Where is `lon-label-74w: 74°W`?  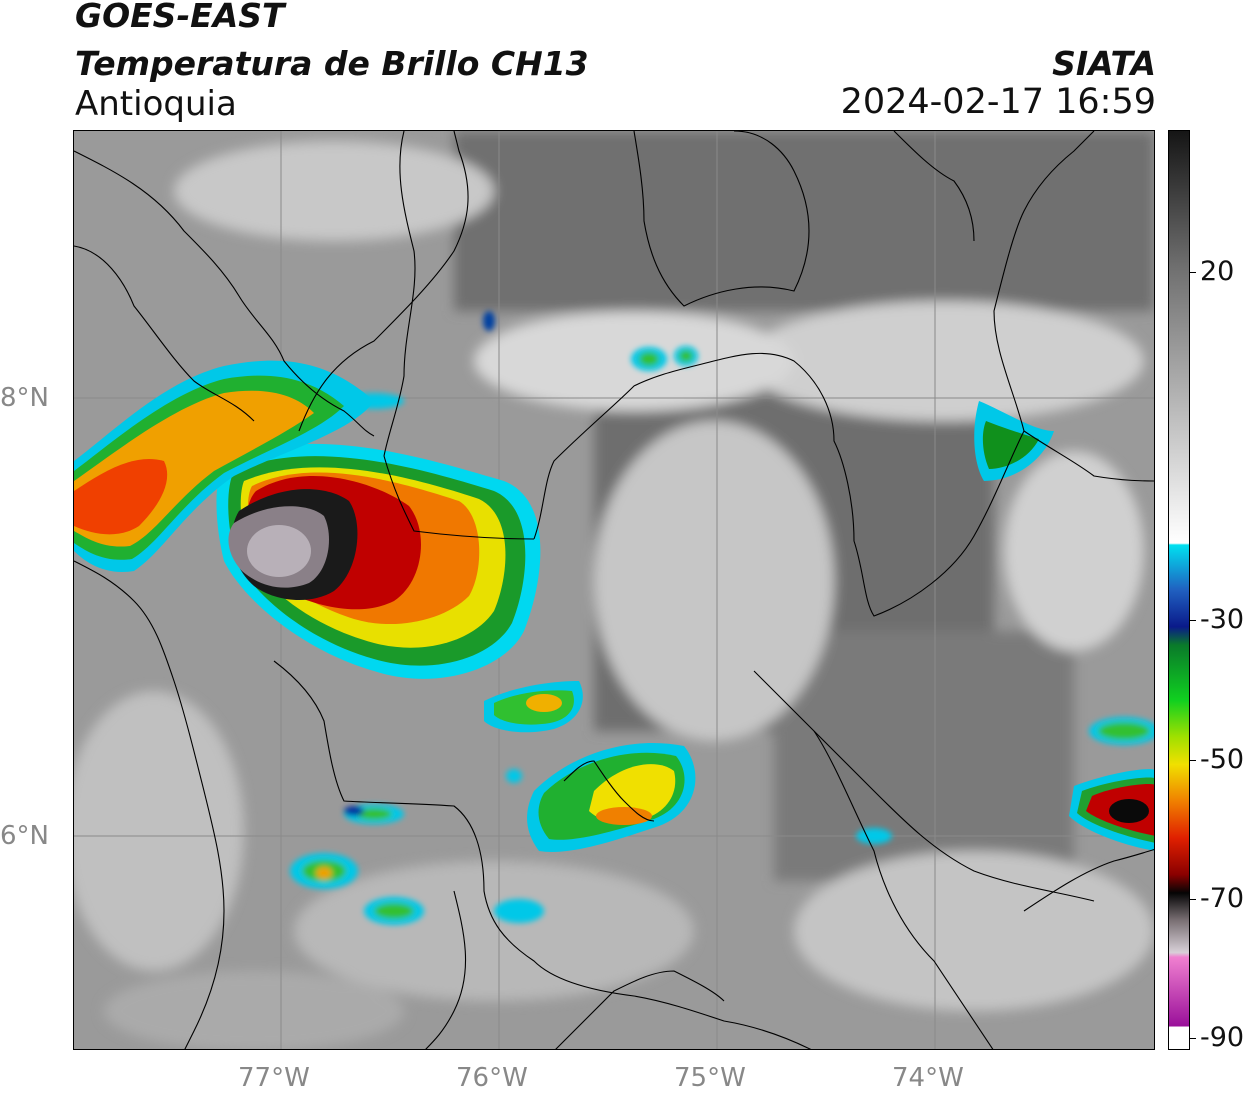
lon-label-74w: 74°W is located at coordinates (928, 1078).